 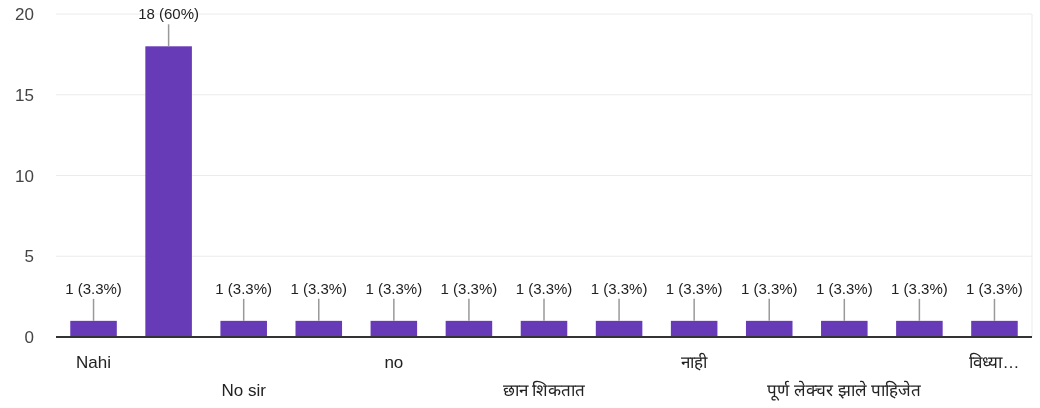 What do you see at coordinates (844, 390) in the screenshot?
I see `x-tick-label: पूर्ण लेक्चर झाले पाहिजेत` at bounding box center [844, 390].